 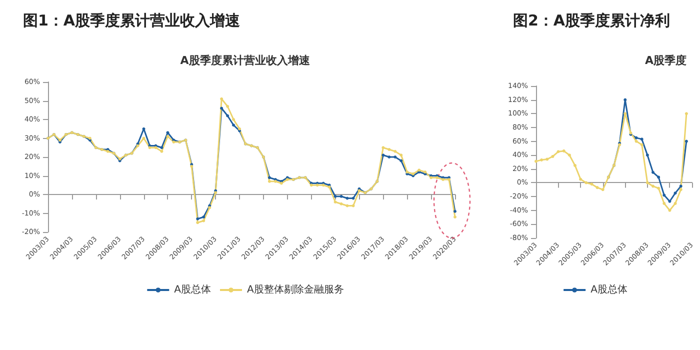 What do you see at coordinates (132, 21) in the screenshot?
I see `chart-title: 图1：A股季度累计营业收入增速` at bounding box center [132, 21].